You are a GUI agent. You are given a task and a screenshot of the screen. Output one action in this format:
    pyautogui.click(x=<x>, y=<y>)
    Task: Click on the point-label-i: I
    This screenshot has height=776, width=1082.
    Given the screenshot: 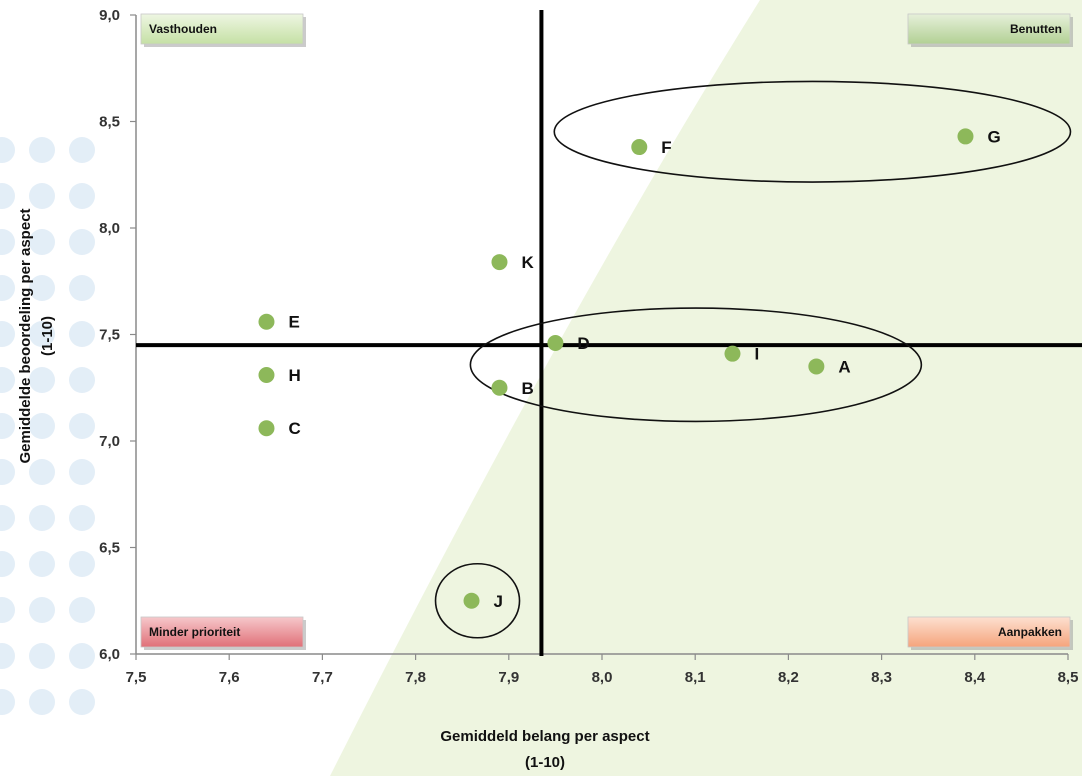 What is the action you would take?
    pyautogui.click(x=756, y=354)
    